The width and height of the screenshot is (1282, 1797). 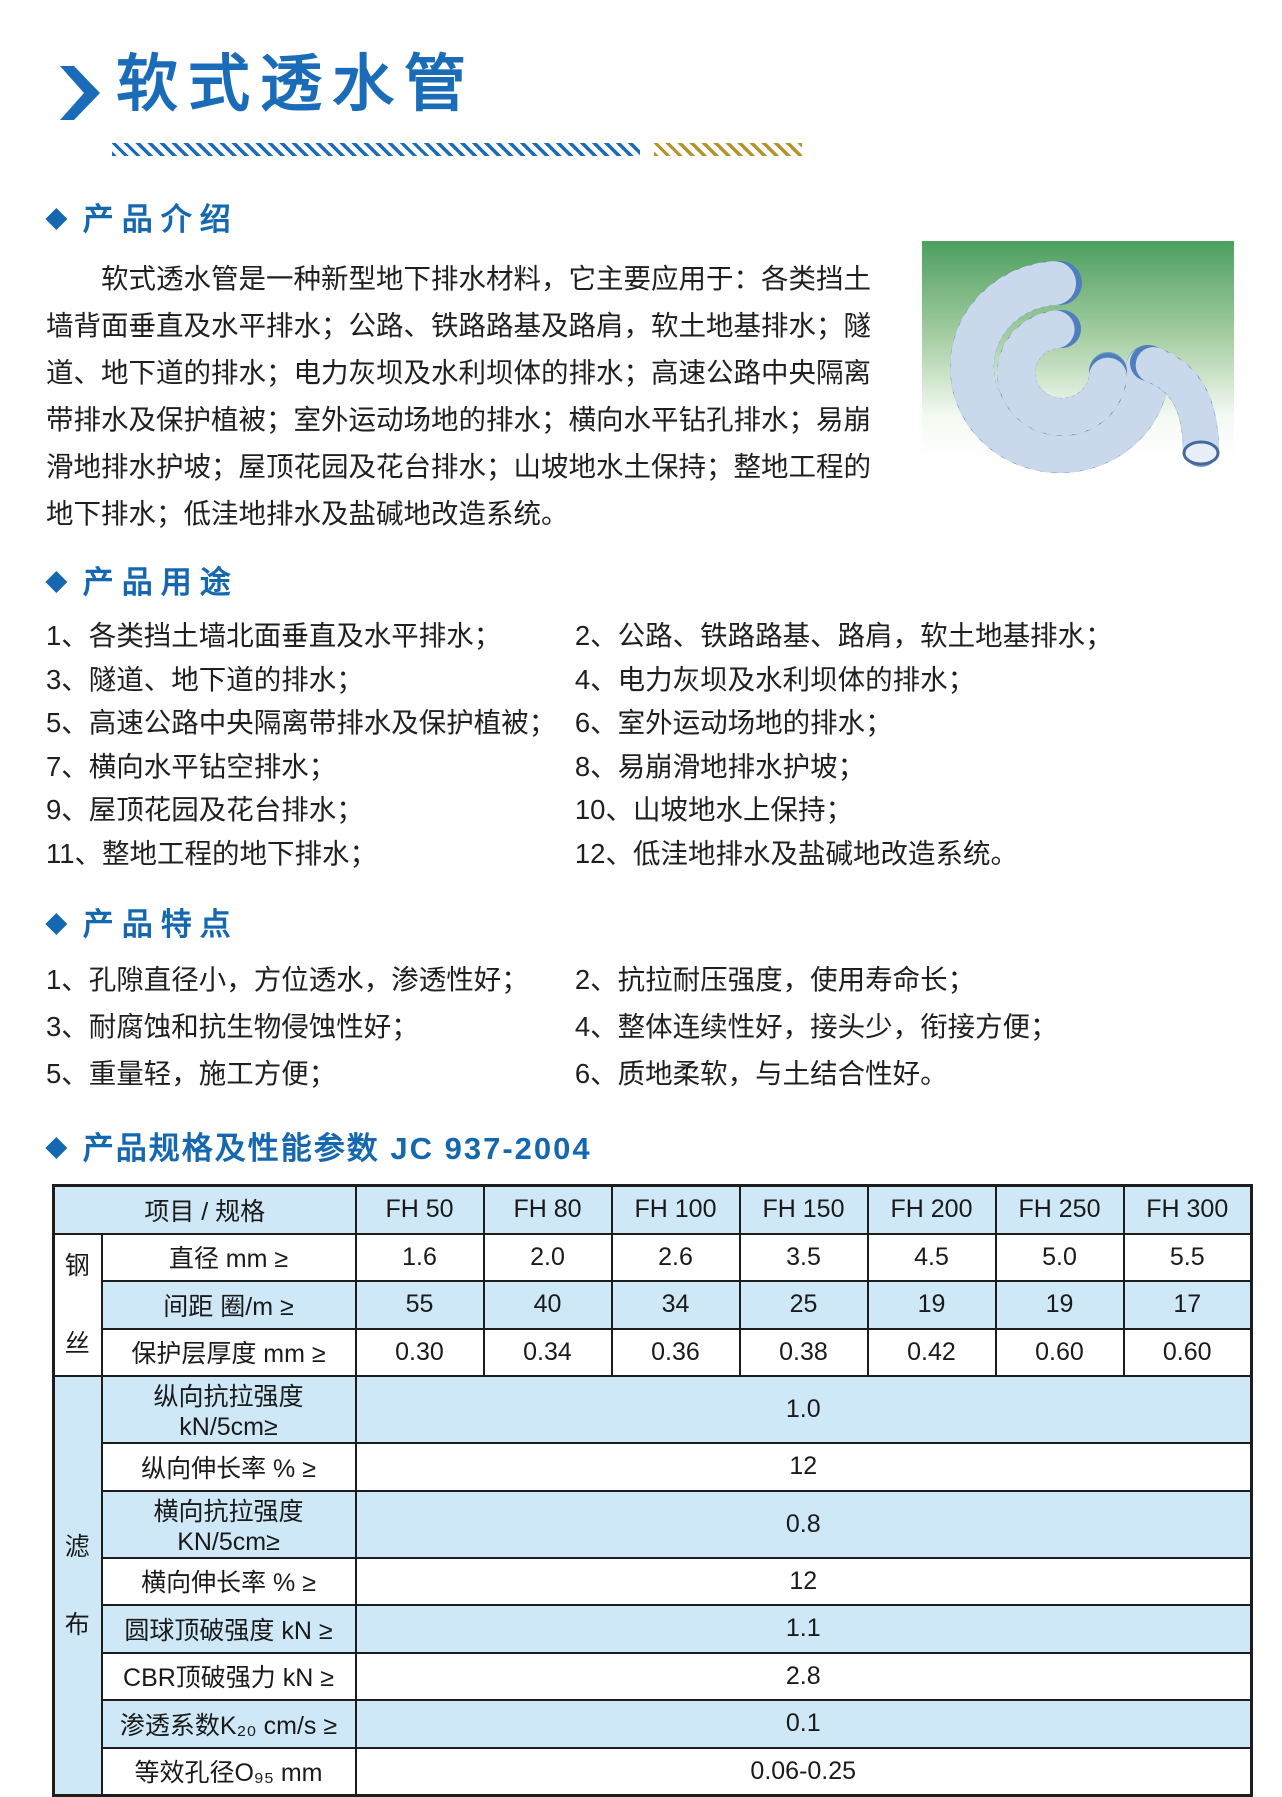 I want to click on cell: 55, so click(x=419, y=1305).